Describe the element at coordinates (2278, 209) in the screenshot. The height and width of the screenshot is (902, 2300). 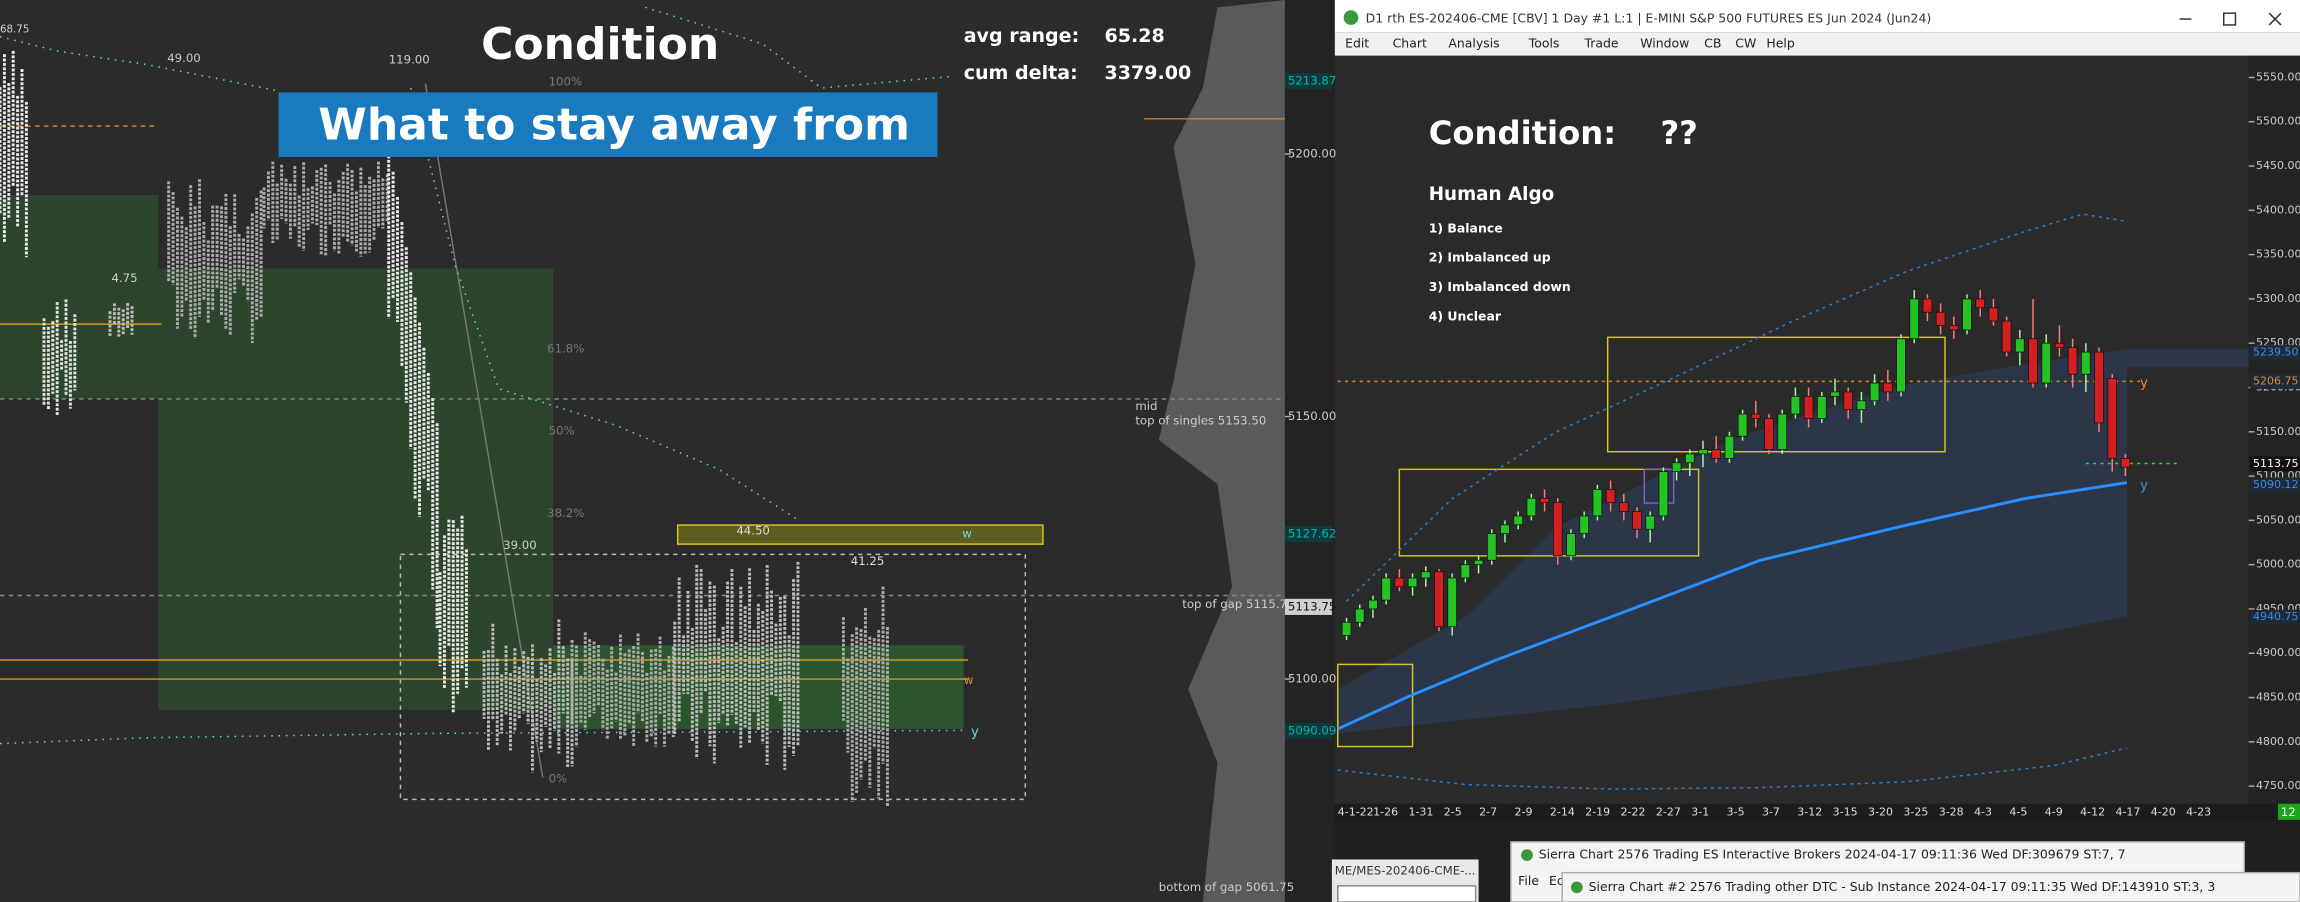
I see `price-tick-label: 5400.00` at that location.